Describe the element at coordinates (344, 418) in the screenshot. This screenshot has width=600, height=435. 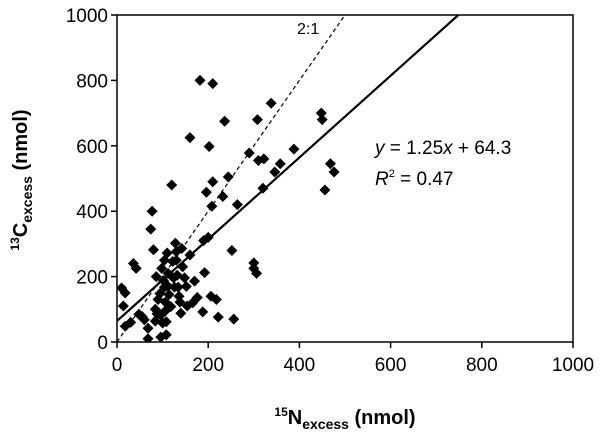
I see `x-axis-title: 15Nexcess (nmol)` at that location.